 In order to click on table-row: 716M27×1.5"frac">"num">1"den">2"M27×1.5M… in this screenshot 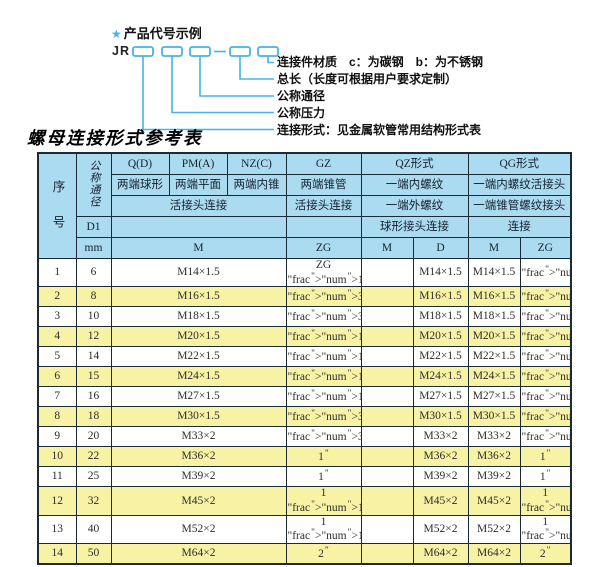, I will do `click(304, 397)`.